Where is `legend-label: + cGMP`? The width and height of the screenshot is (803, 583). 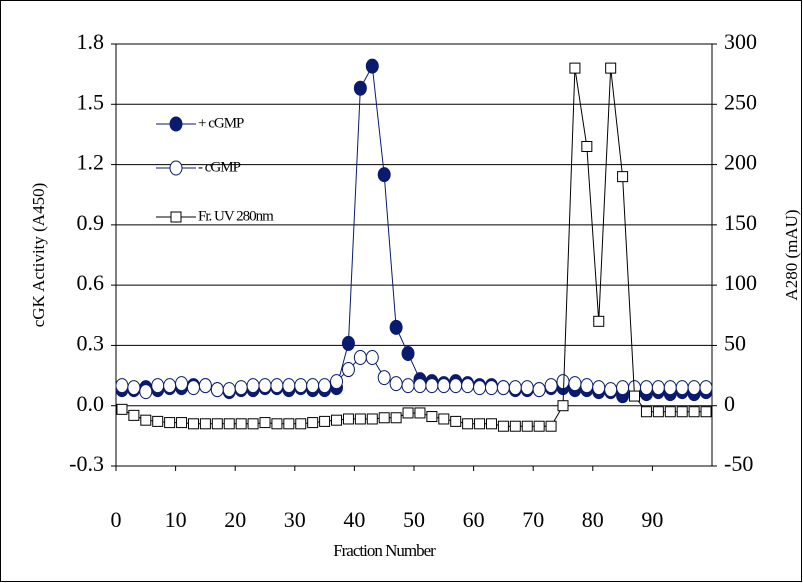 legend-label: + cGMP is located at coordinates (221, 123).